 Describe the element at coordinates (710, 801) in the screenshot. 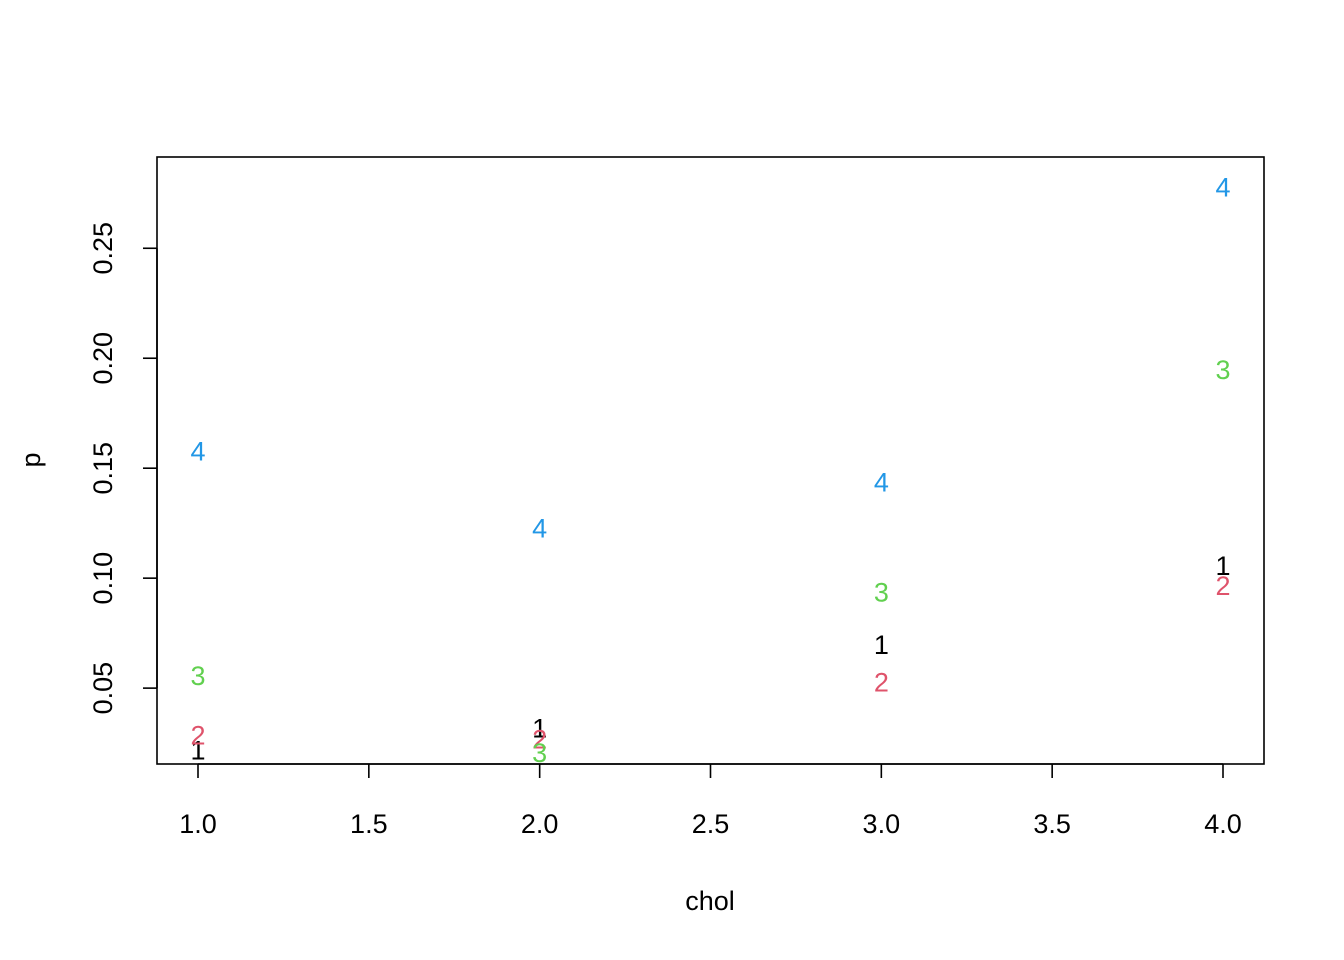

I see `x-axis: 1.0 1.5 2.0 2.5 3.0 3.5 4.0` at that location.